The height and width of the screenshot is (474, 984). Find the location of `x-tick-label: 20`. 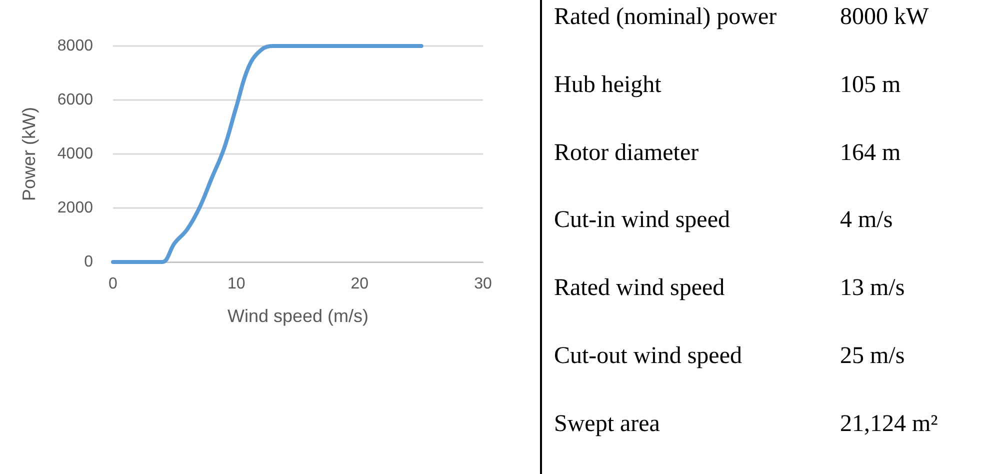

x-tick-label: 20 is located at coordinates (359, 284).